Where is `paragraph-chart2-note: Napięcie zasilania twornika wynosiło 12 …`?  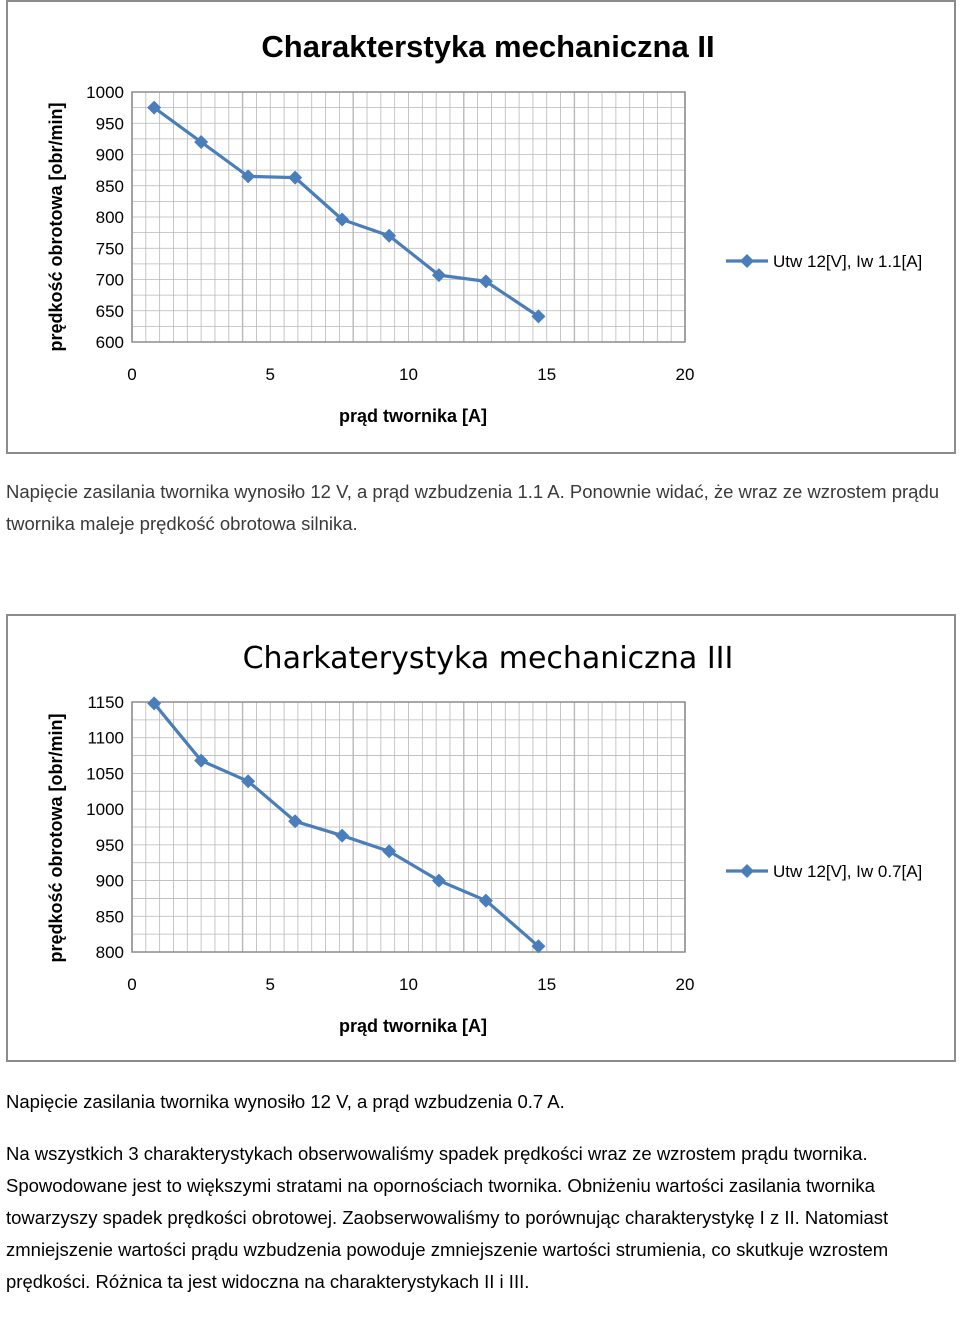 paragraph-chart2-note: Napięcie zasilania twornika wynosiło 12 … is located at coordinates (473, 507).